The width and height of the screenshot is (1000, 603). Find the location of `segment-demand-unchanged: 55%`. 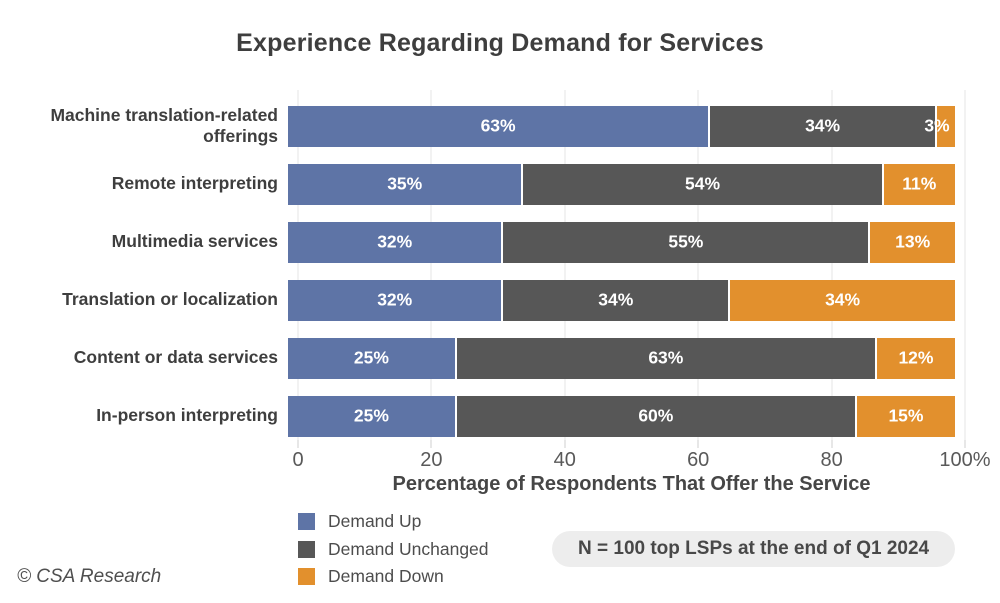

segment-demand-unchanged: 55% is located at coordinates (685, 242).